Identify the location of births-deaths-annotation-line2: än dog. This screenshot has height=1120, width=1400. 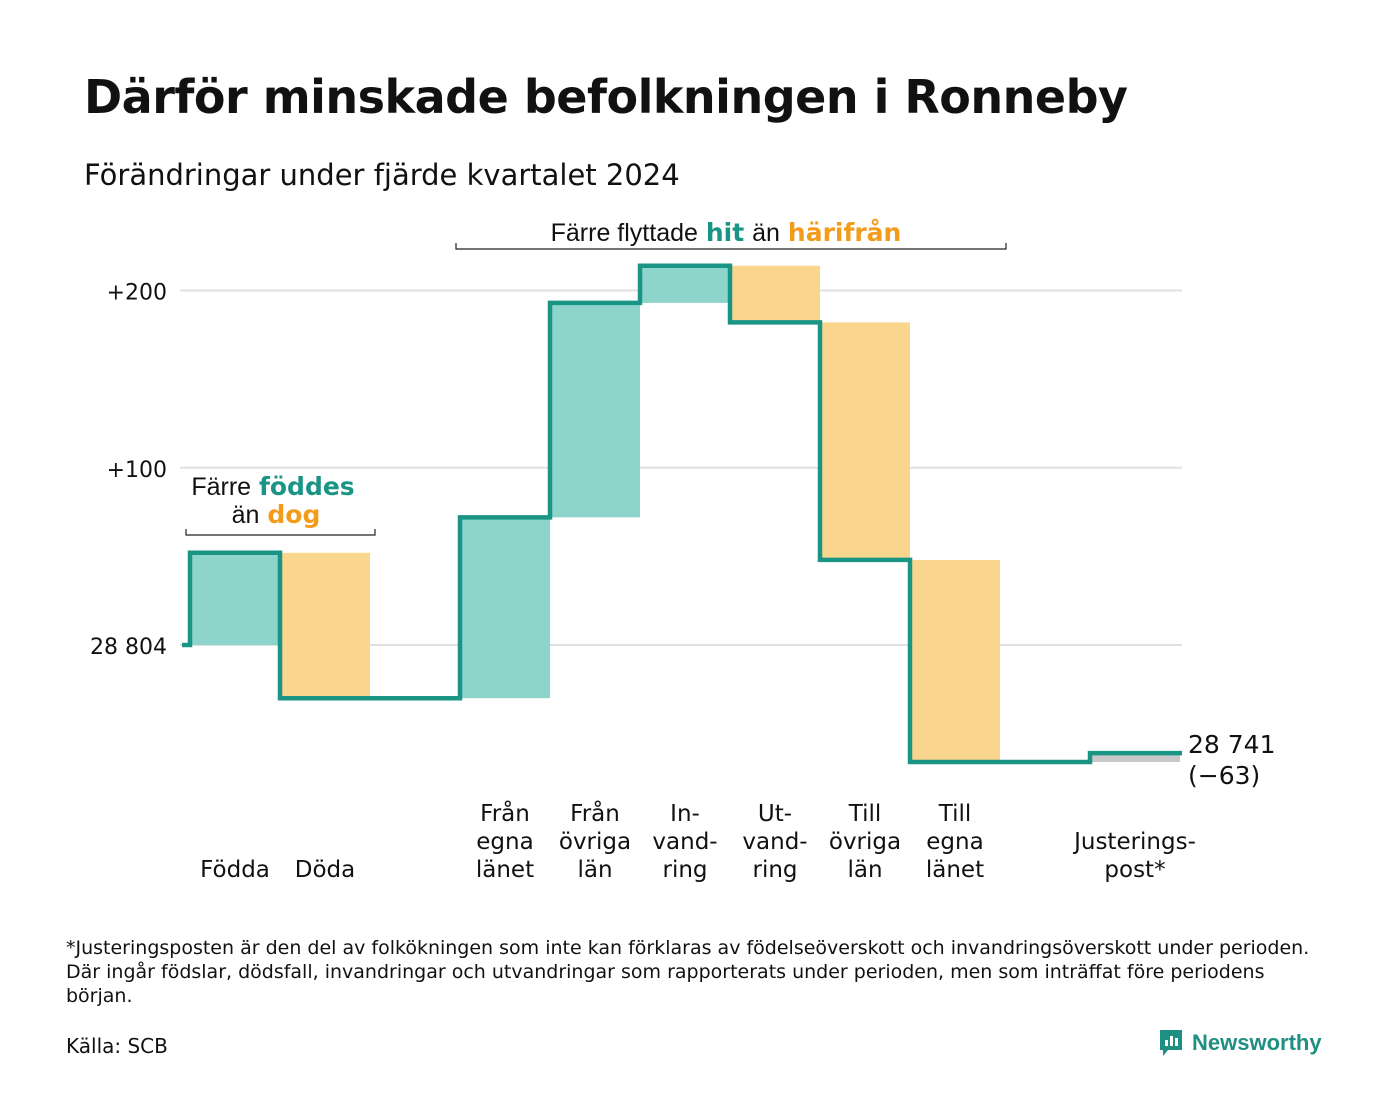
(276, 514).